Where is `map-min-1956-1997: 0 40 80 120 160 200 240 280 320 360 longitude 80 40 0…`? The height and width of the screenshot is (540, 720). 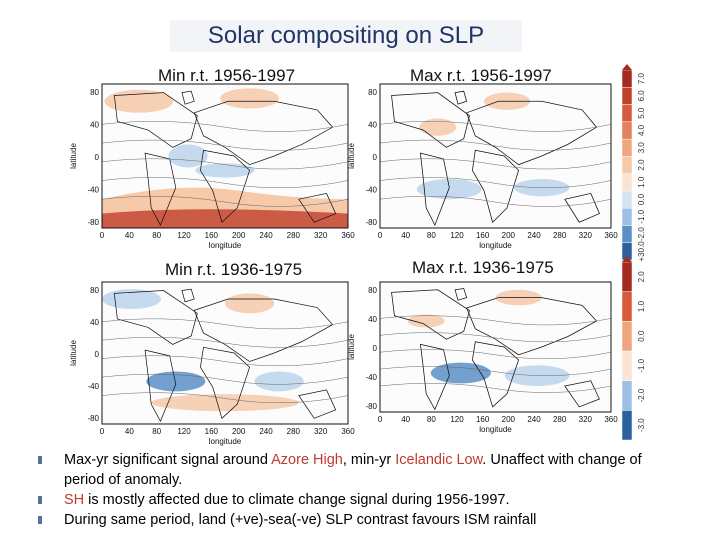
map-min-1956-1997: 0 40 80 120 160 200 240 280 320 360 longitude 80 40 0… is located at coordinates (212, 166).